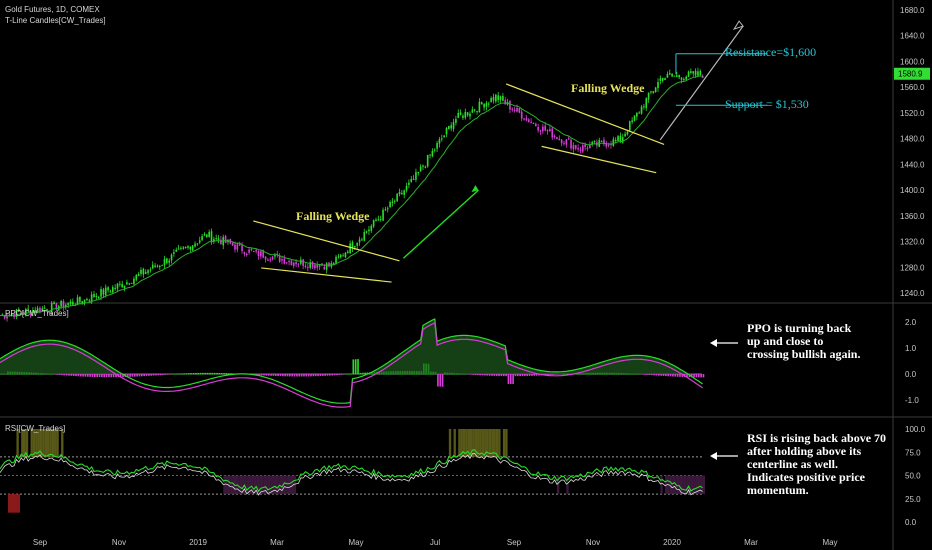 The image size is (932, 550). Describe the element at coordinates (599, 159) in the screenshot. I see `wedge2-lower-line` at that location.